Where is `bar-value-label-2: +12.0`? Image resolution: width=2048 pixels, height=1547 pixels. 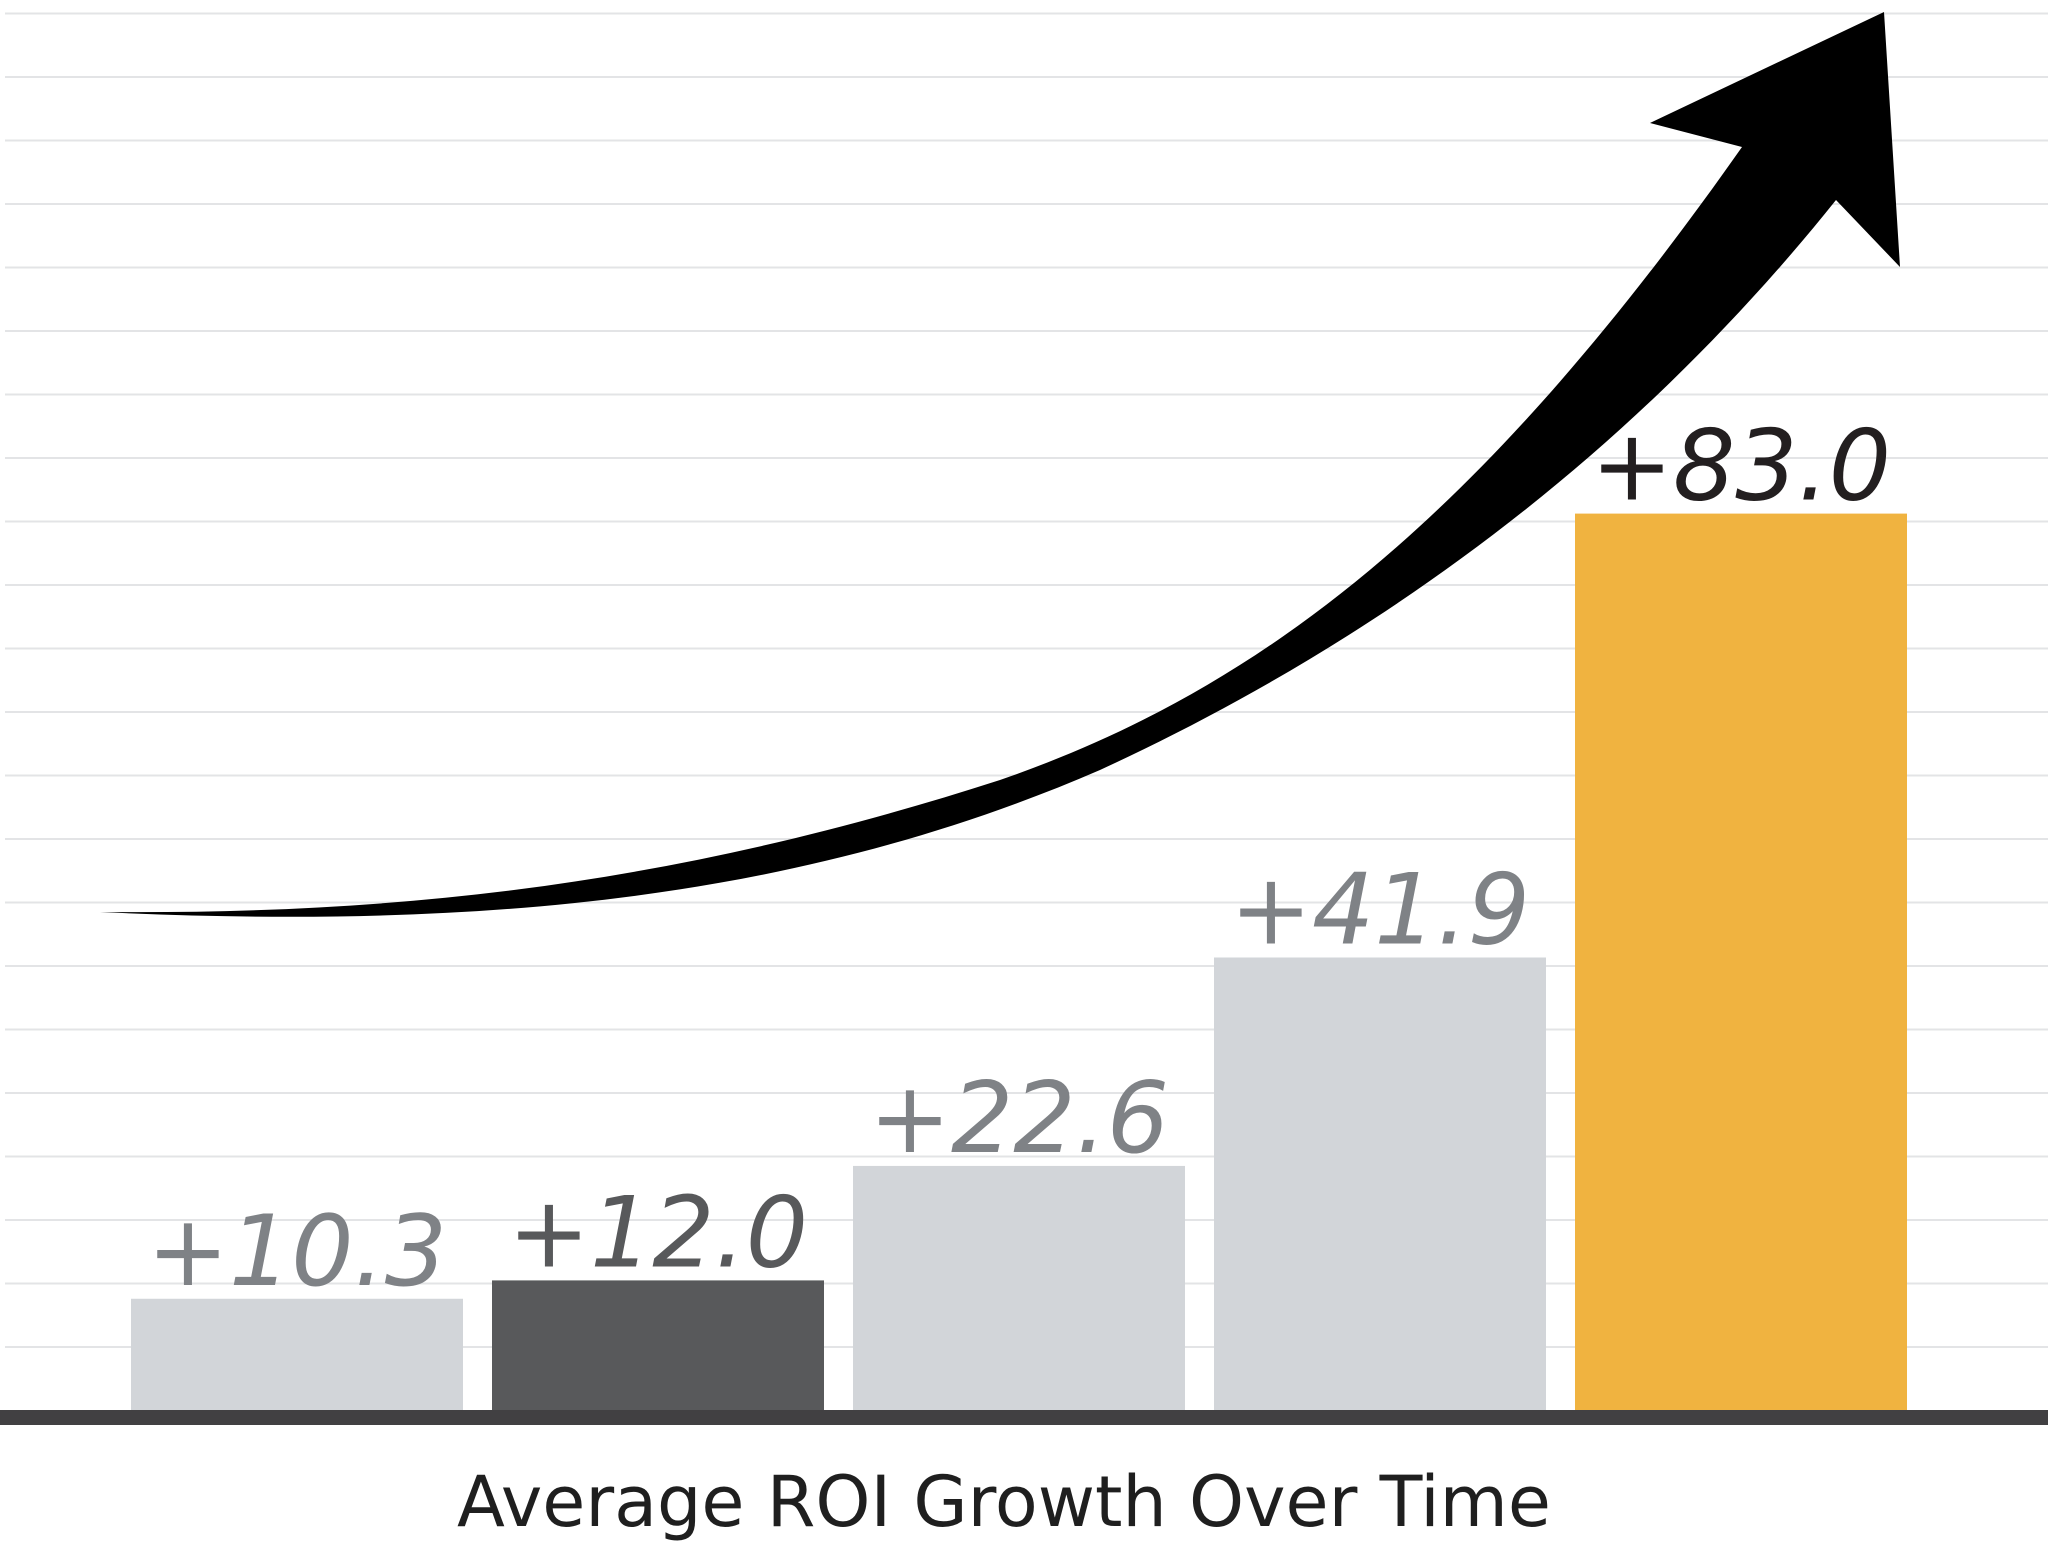 bar-value-label-2: +12.0 is located at coordinates (658, 1233).